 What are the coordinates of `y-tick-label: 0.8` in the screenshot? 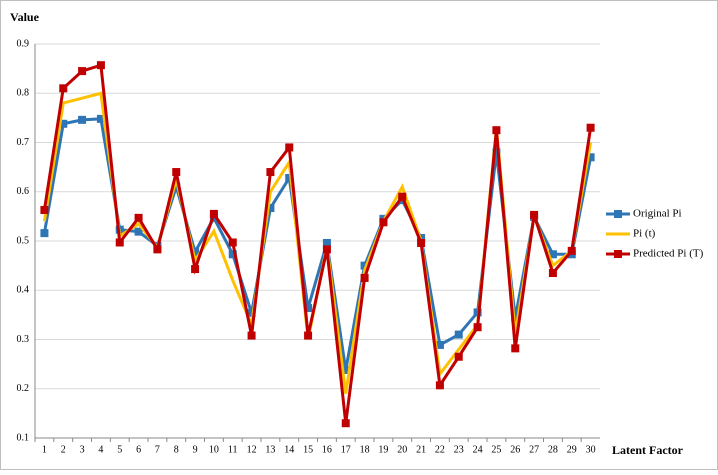 It's located at (23, 93).